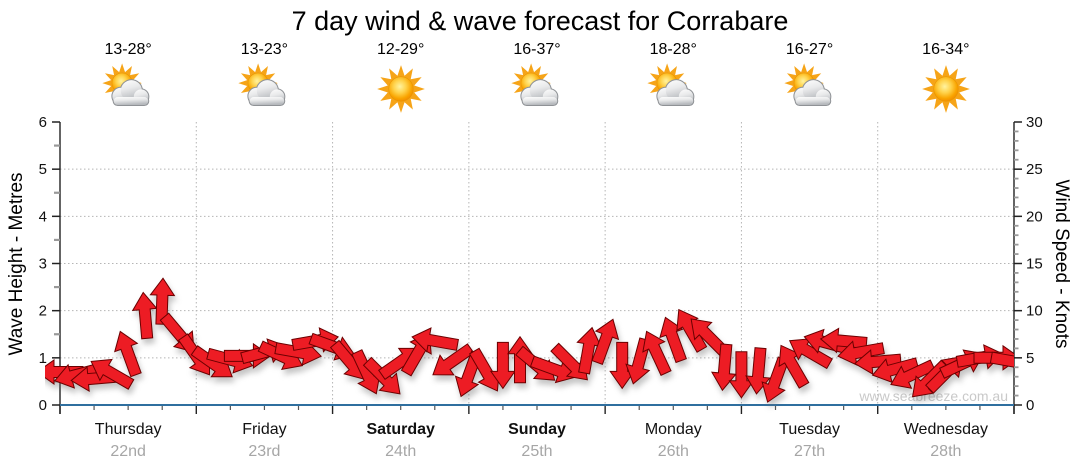 The height and width of the screenshot is (475, 1080). What do you see at coordinates (128, 451) in the screenshot?
I see `day-date-label: 22nd` at bounding box center [128, 451].